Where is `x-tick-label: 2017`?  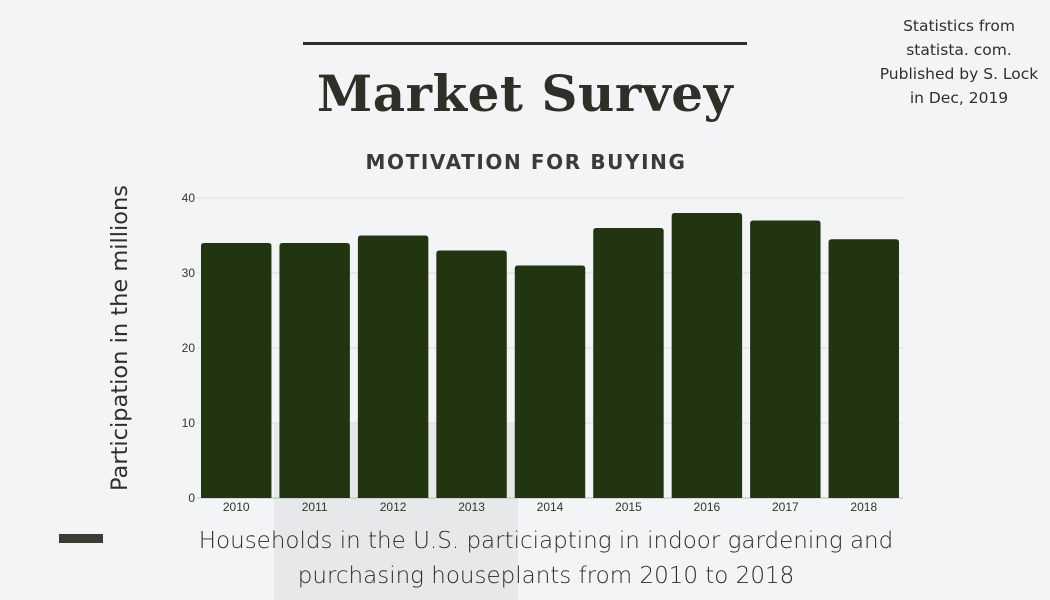
x-tick-label: 2017 is located at coordinates (785, 507).